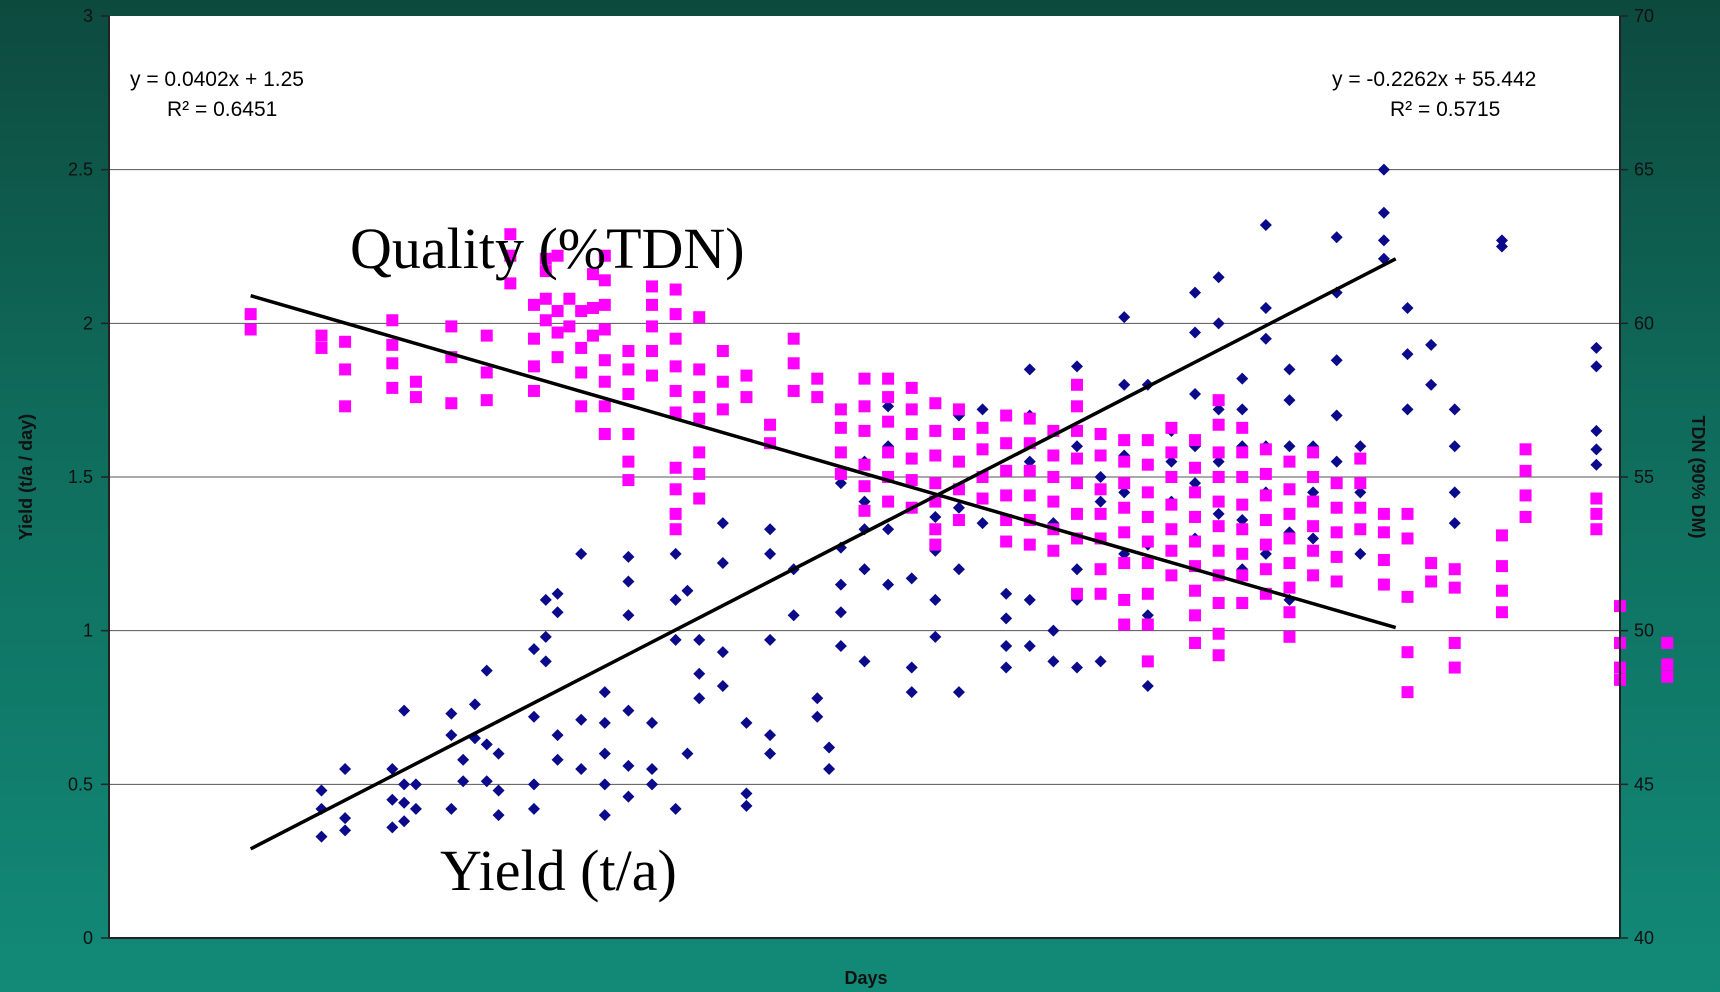  Describe the element at coordinates (1644, 631) in the screenshot. I see `tick-label-right: 50` at that location.